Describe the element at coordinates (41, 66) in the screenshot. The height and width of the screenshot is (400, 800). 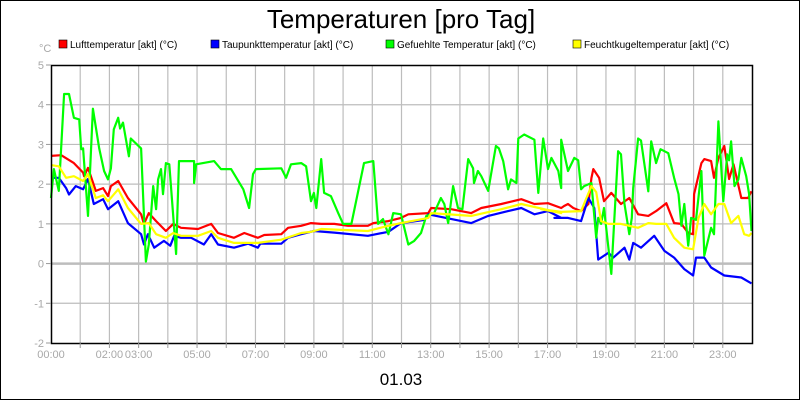
I see `y-tick-label: 5` at that location.